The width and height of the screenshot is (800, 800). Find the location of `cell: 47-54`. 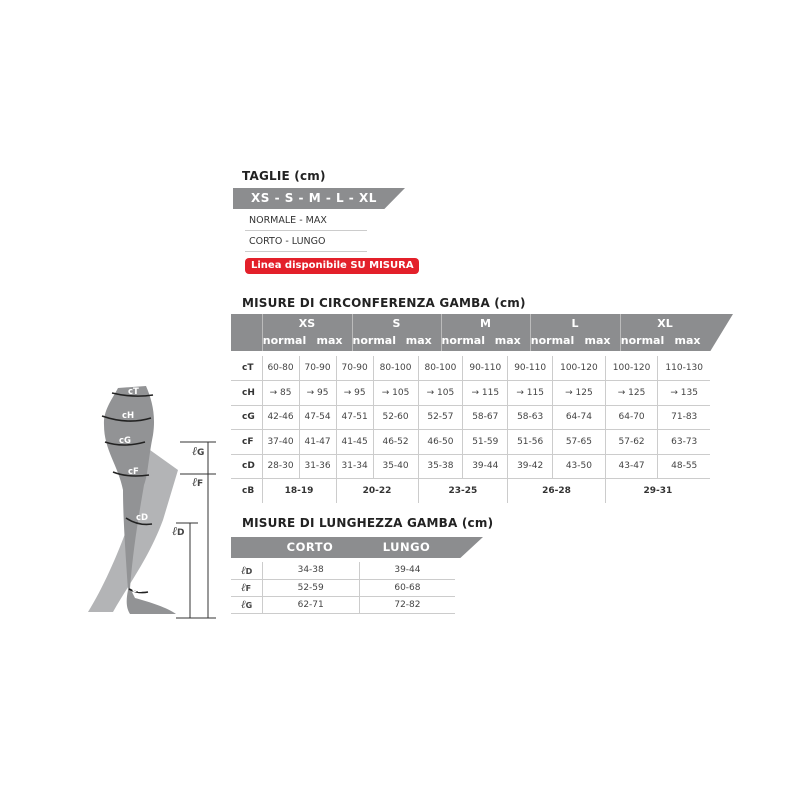

cell: 47-54 is located at coordinates (317, 417).